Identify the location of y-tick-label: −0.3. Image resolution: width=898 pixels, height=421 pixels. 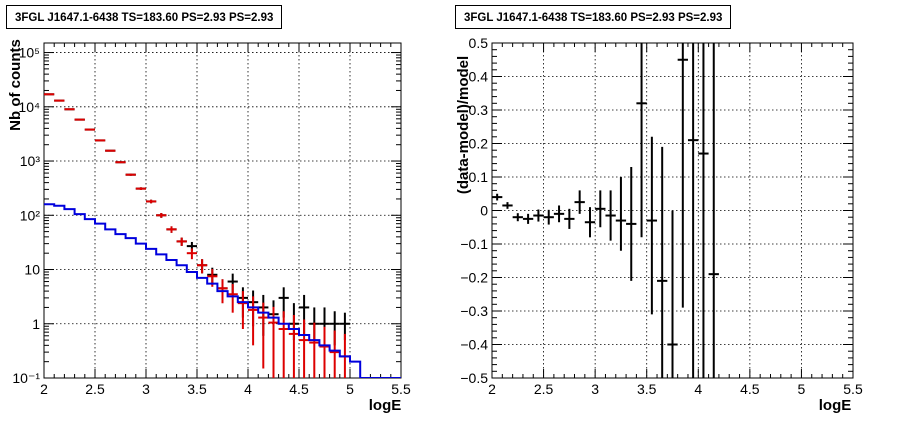
(474, 311).